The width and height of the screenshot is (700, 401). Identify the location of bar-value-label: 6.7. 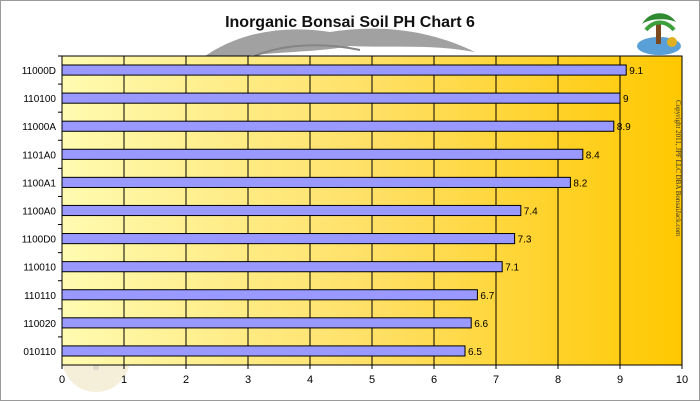
(487, 296).